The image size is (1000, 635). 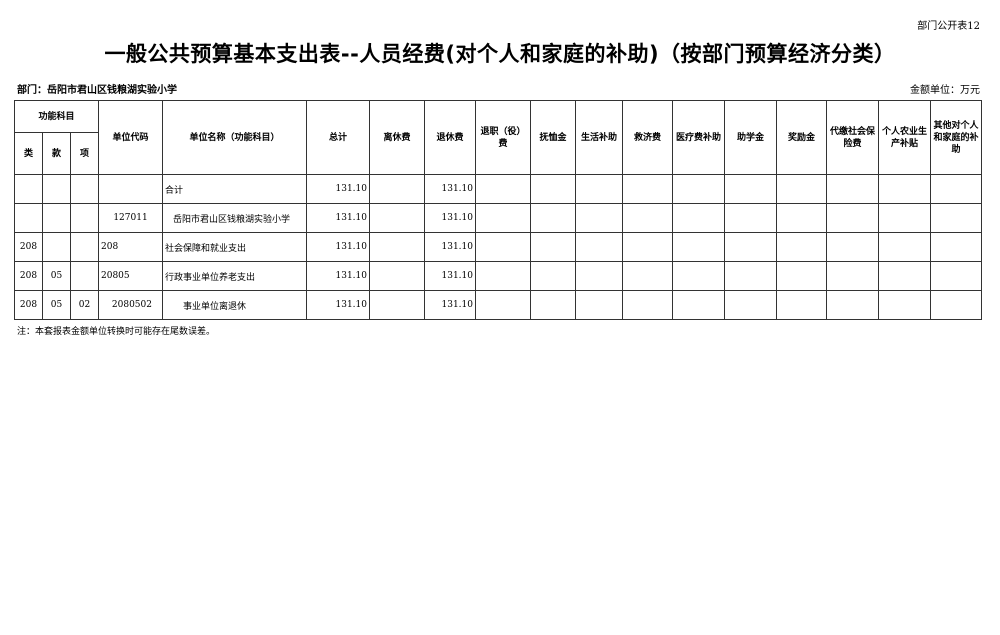 I want to click on header-kuan: 款, so click(x=56, y=153).